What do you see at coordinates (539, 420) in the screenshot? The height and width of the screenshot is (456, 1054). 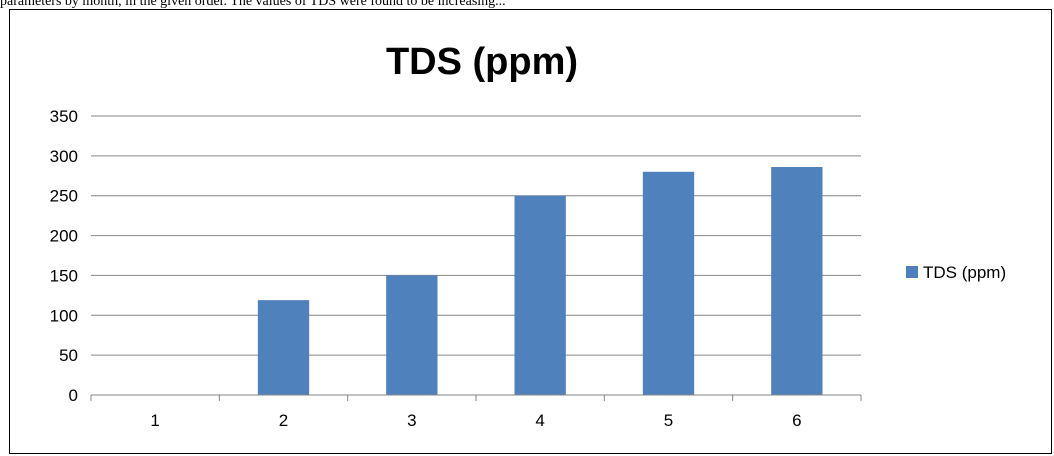 I see `x-tick-label-4: 4` at bounding box center [539, 420].